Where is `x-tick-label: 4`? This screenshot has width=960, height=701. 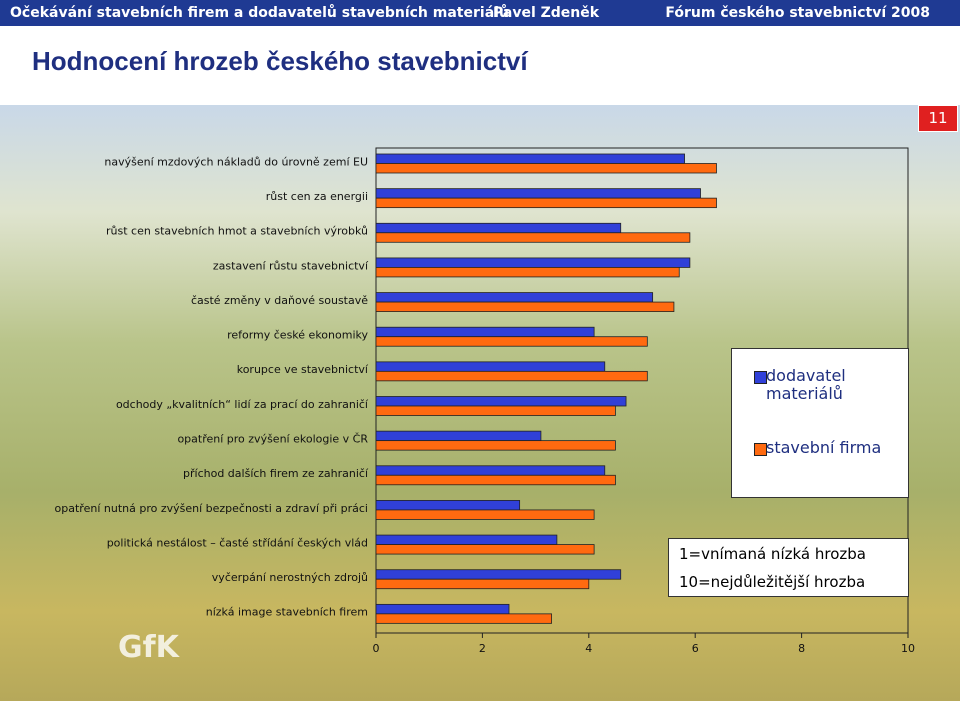
x-tick-label: 4 is located at coordinates (588, 648).